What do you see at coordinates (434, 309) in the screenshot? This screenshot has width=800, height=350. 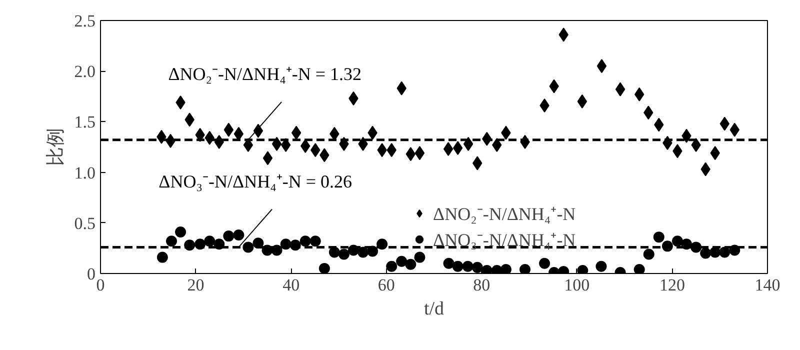 I see `x-axis-title: t/d` at bounding box center [434, 309].